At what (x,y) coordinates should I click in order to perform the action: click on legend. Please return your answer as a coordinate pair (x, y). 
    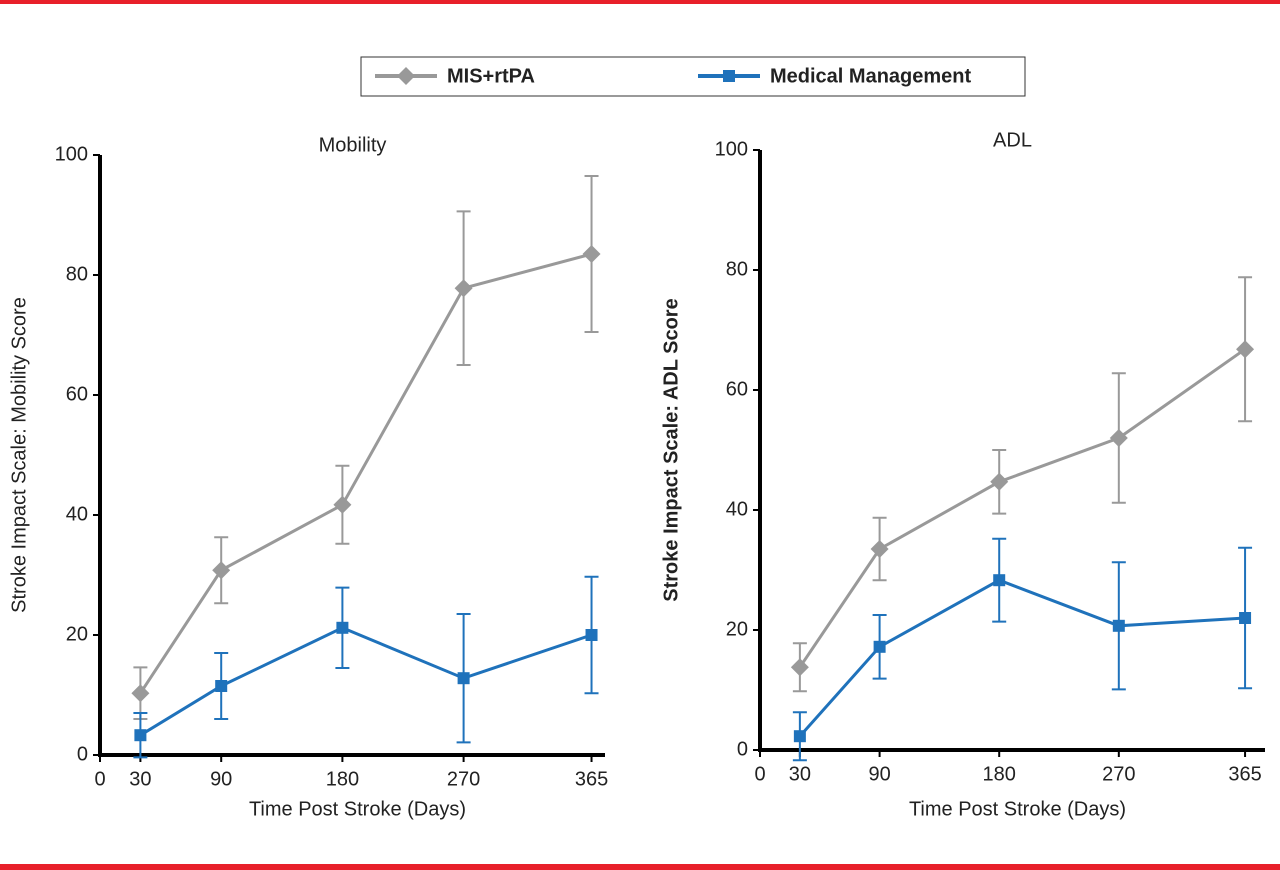
    Looking at the image, I should click on (693, 76).